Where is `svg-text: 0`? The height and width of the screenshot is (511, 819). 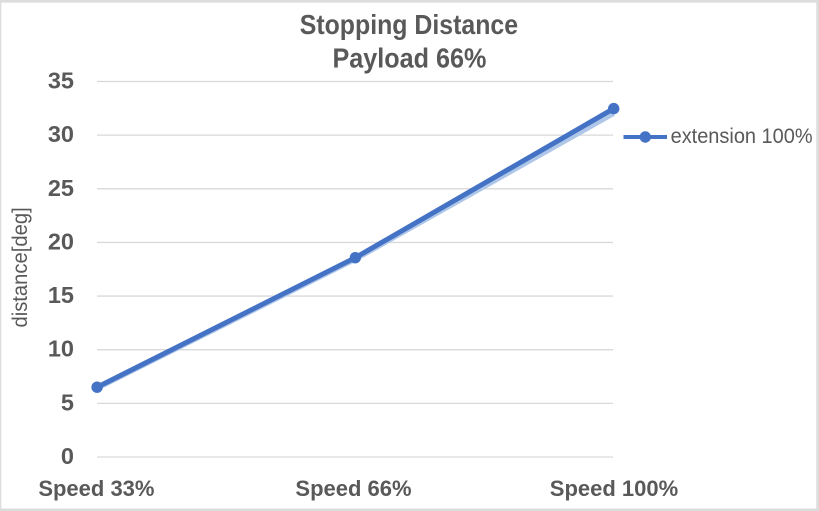
svg-text: 0 is located at coordinates (67, 456).